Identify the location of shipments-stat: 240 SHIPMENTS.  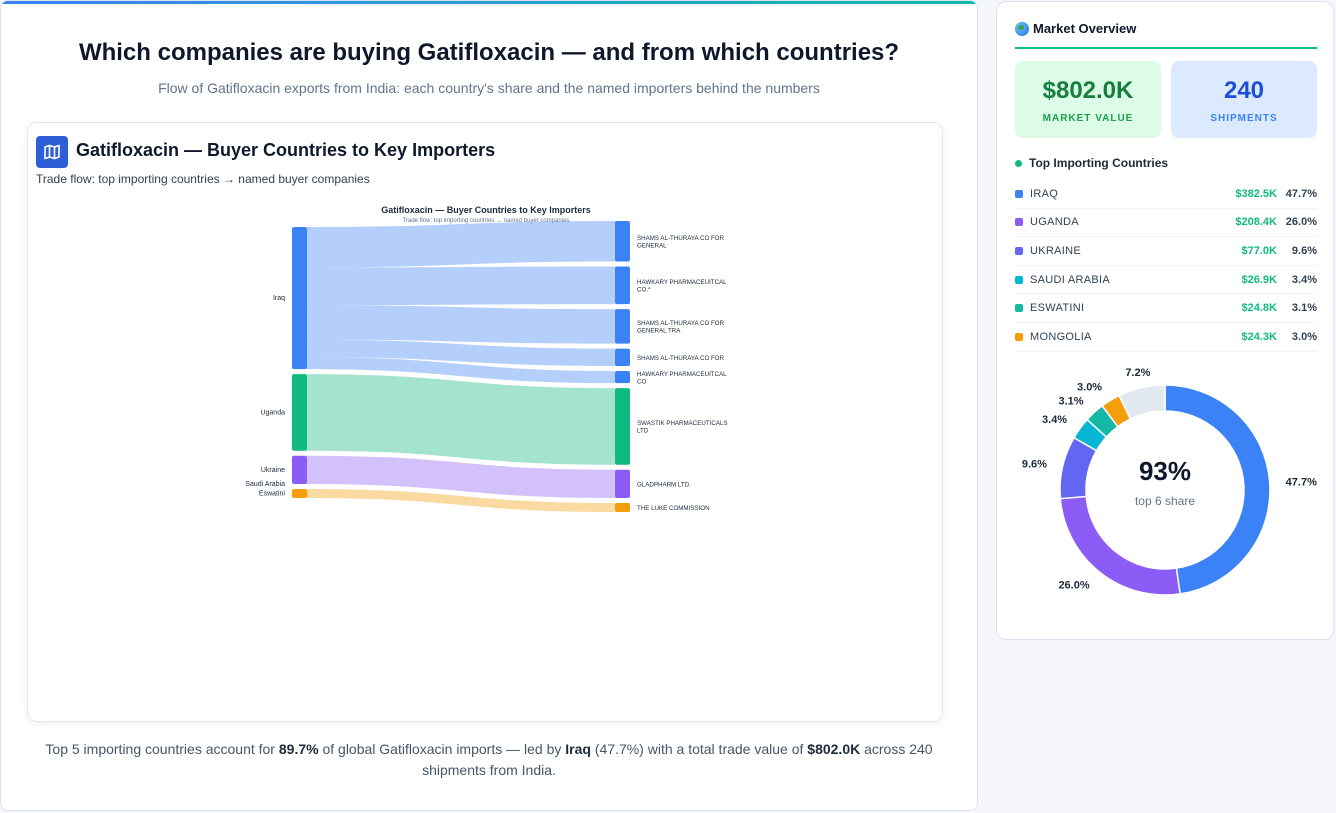
(1244, 99).